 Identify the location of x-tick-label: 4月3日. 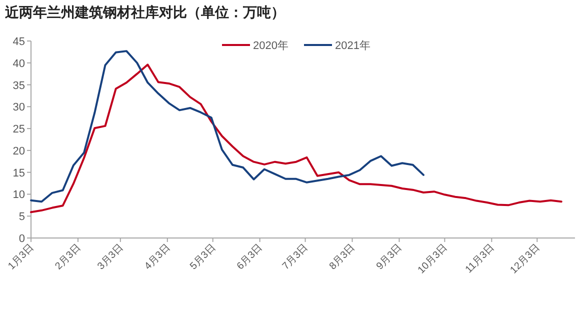
(157, 257).